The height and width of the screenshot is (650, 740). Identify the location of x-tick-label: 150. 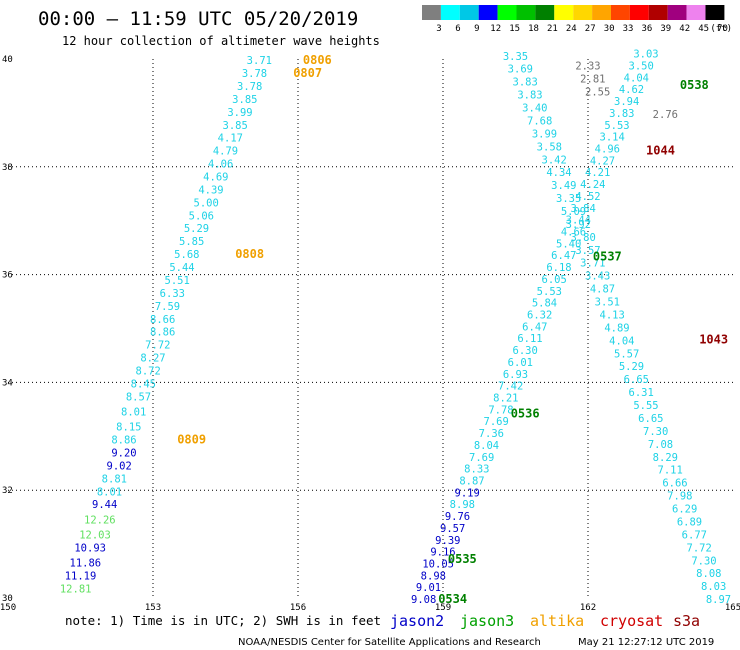
(8, 608).